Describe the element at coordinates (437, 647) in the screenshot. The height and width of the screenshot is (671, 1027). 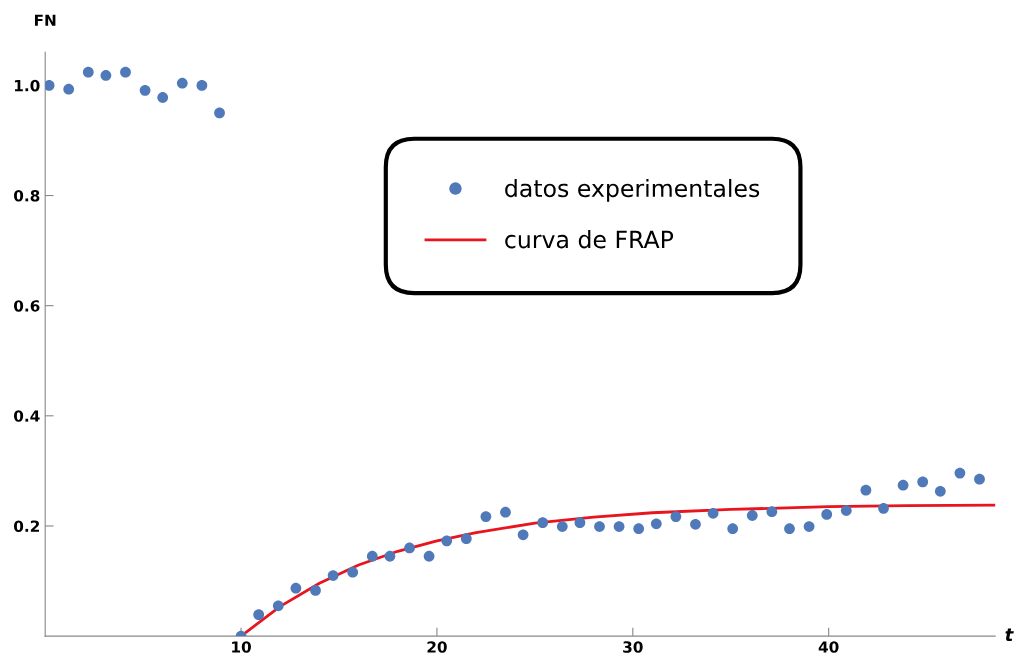
I see `x-tick-label: 20` at that location.